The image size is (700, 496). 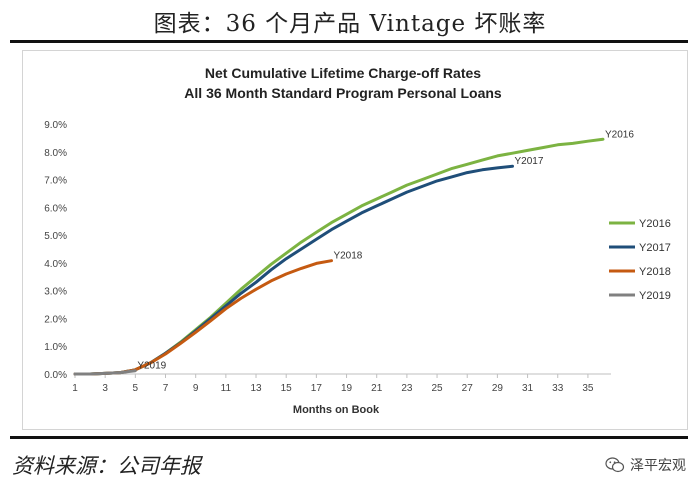 I want to click on x-tick-label: 21, so click(x=377, y=388).